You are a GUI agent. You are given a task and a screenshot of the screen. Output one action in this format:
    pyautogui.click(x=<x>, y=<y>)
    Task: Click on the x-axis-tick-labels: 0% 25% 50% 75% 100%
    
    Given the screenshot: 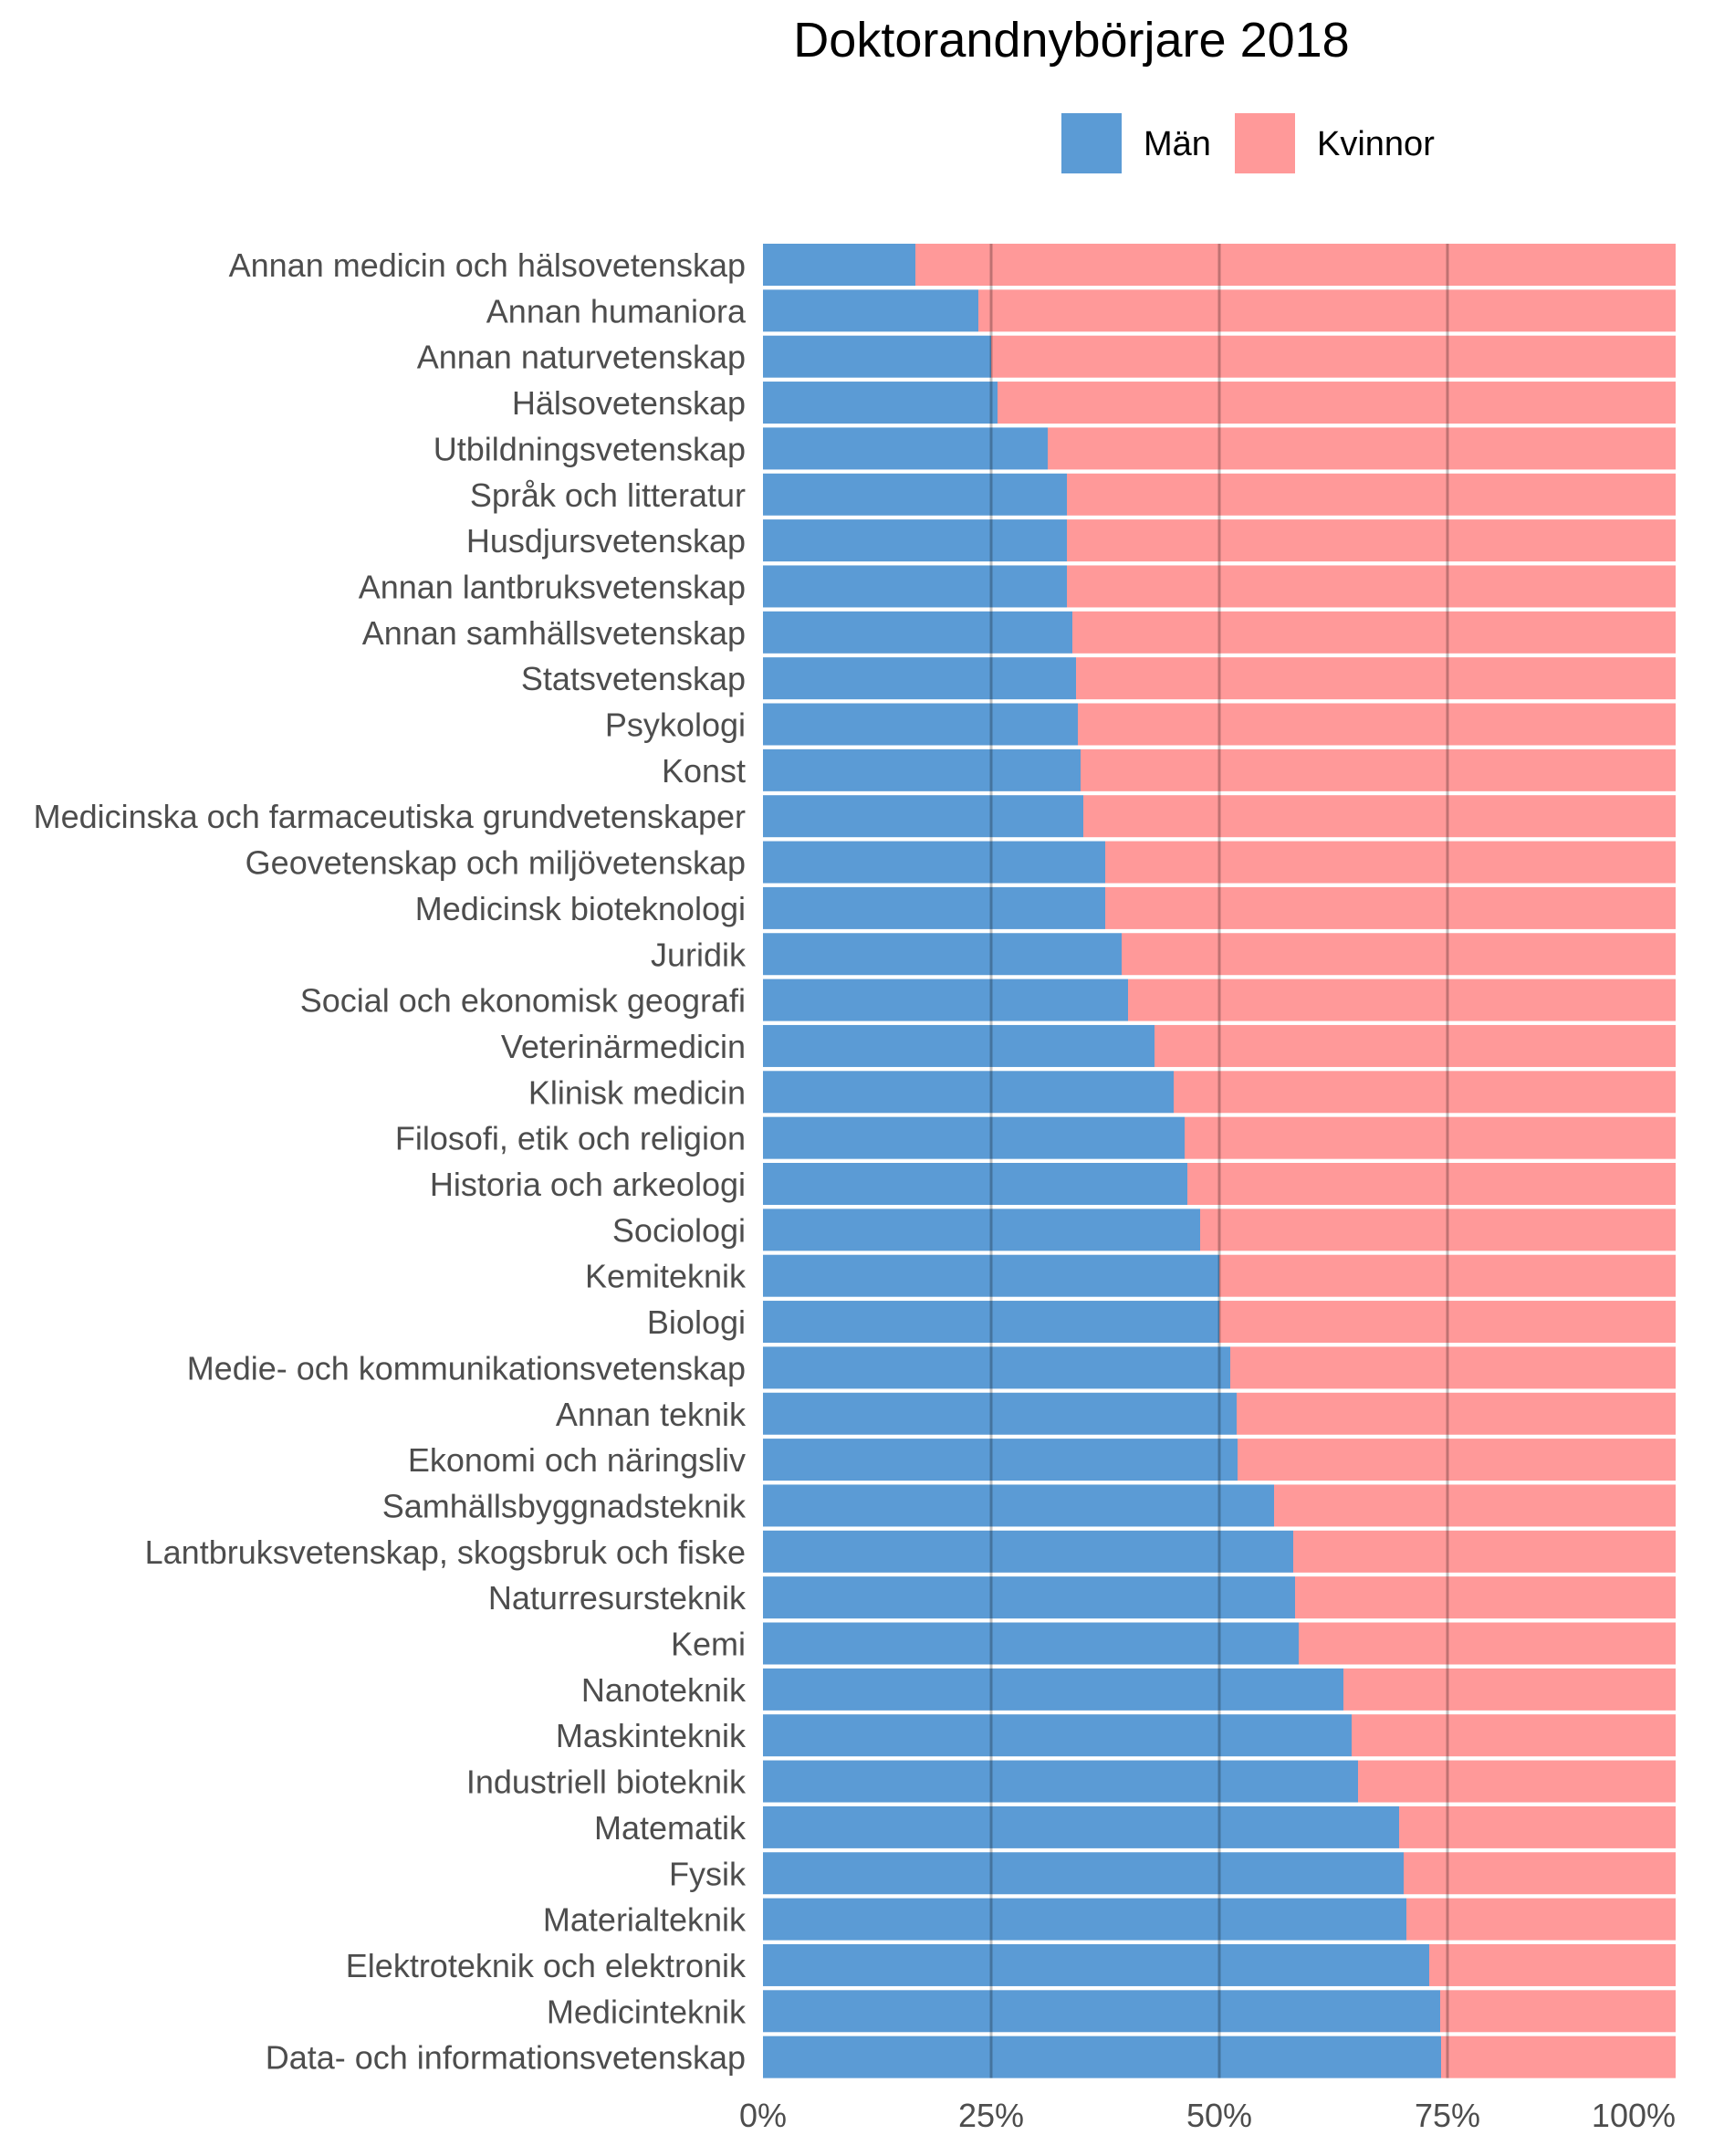 What is the action you would take?
    pyautogui.click(x=1207, y=2115)
    